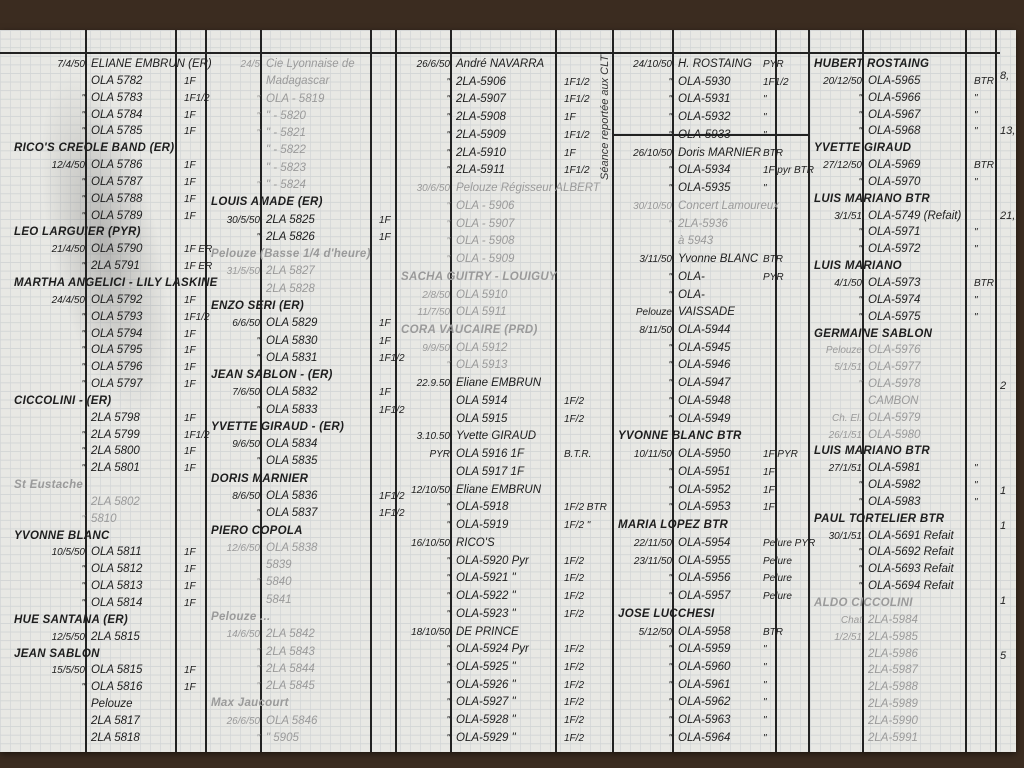 Image resolution: width=1024 pixels, height=768 pixels. What do you see at coordinates (300, 446) in the screenshot?
I see `ledger-entry: 9/6/50 OLA 5834` at bounding box center [300, 446].